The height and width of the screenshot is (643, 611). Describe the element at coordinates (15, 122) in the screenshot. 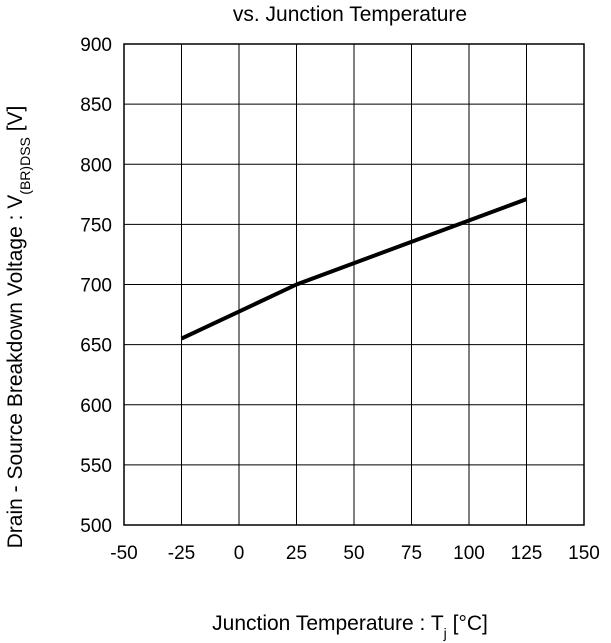

I see `y-axis-label-unit: [V]` at that location.